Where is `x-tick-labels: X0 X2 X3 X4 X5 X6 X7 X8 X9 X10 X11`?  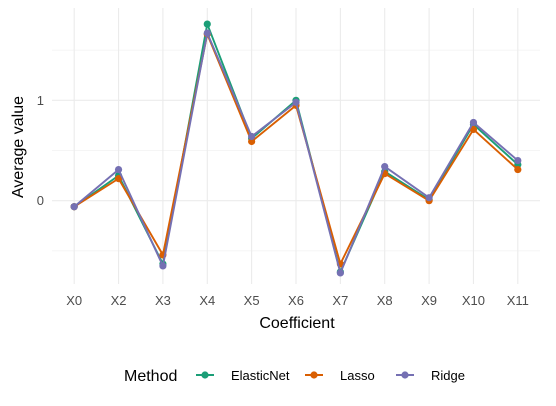 x-tick-labels: X0 X2 X3 X4 X5 X6 X7 X8 X9 X10 X11 is located at coordinates (297, 300).